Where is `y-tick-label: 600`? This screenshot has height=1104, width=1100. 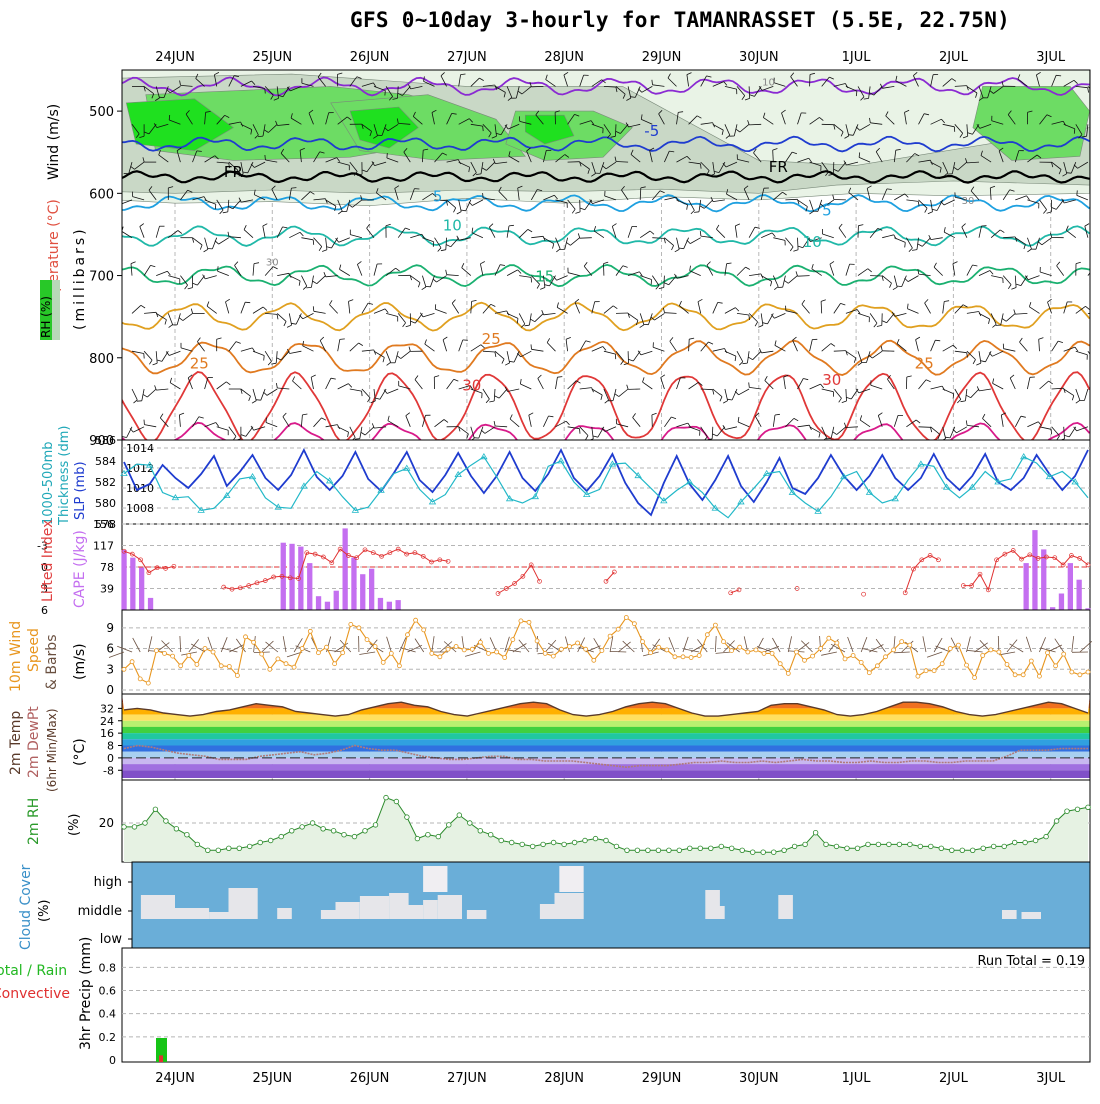 y-tick-label: 600 is located at coordinates (101, 194).